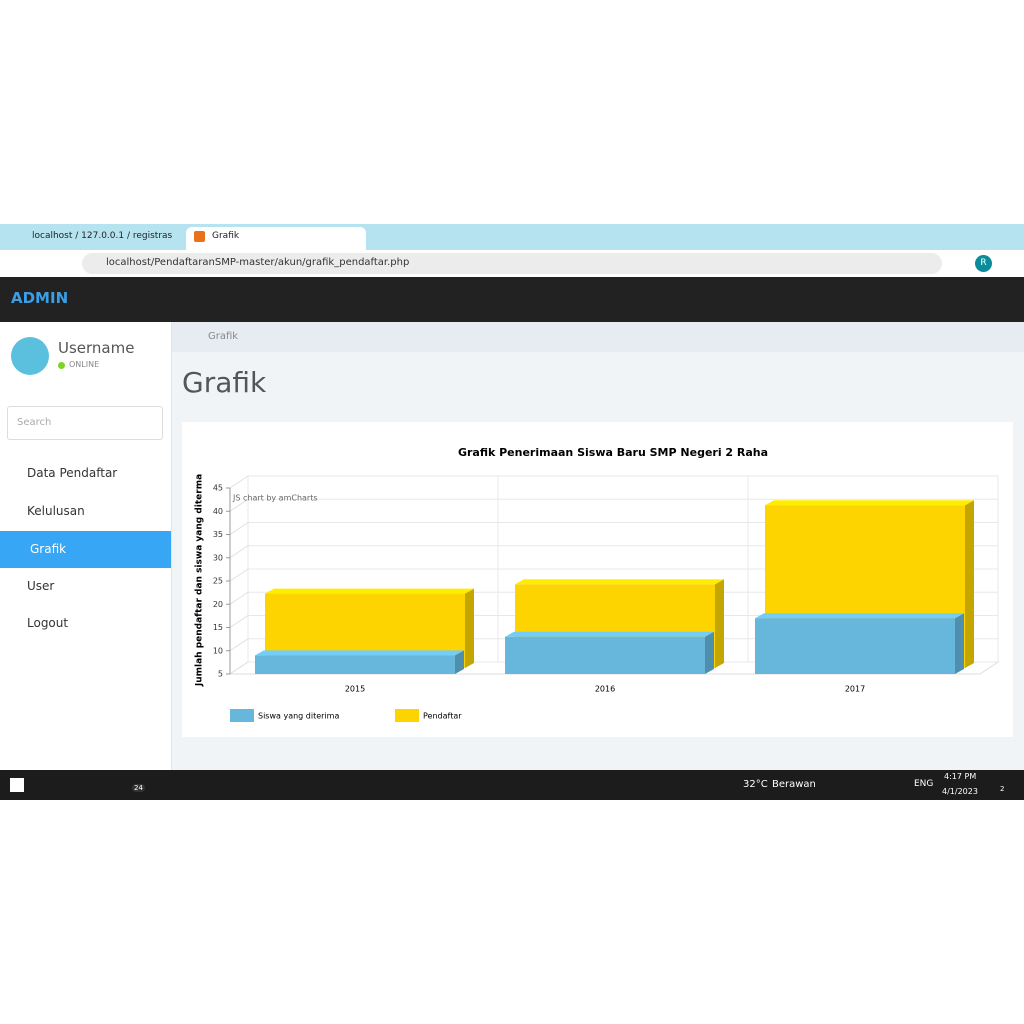  Describe the element at coordinates (96, 348) in the screenshot. I see `username: Username` at that location.